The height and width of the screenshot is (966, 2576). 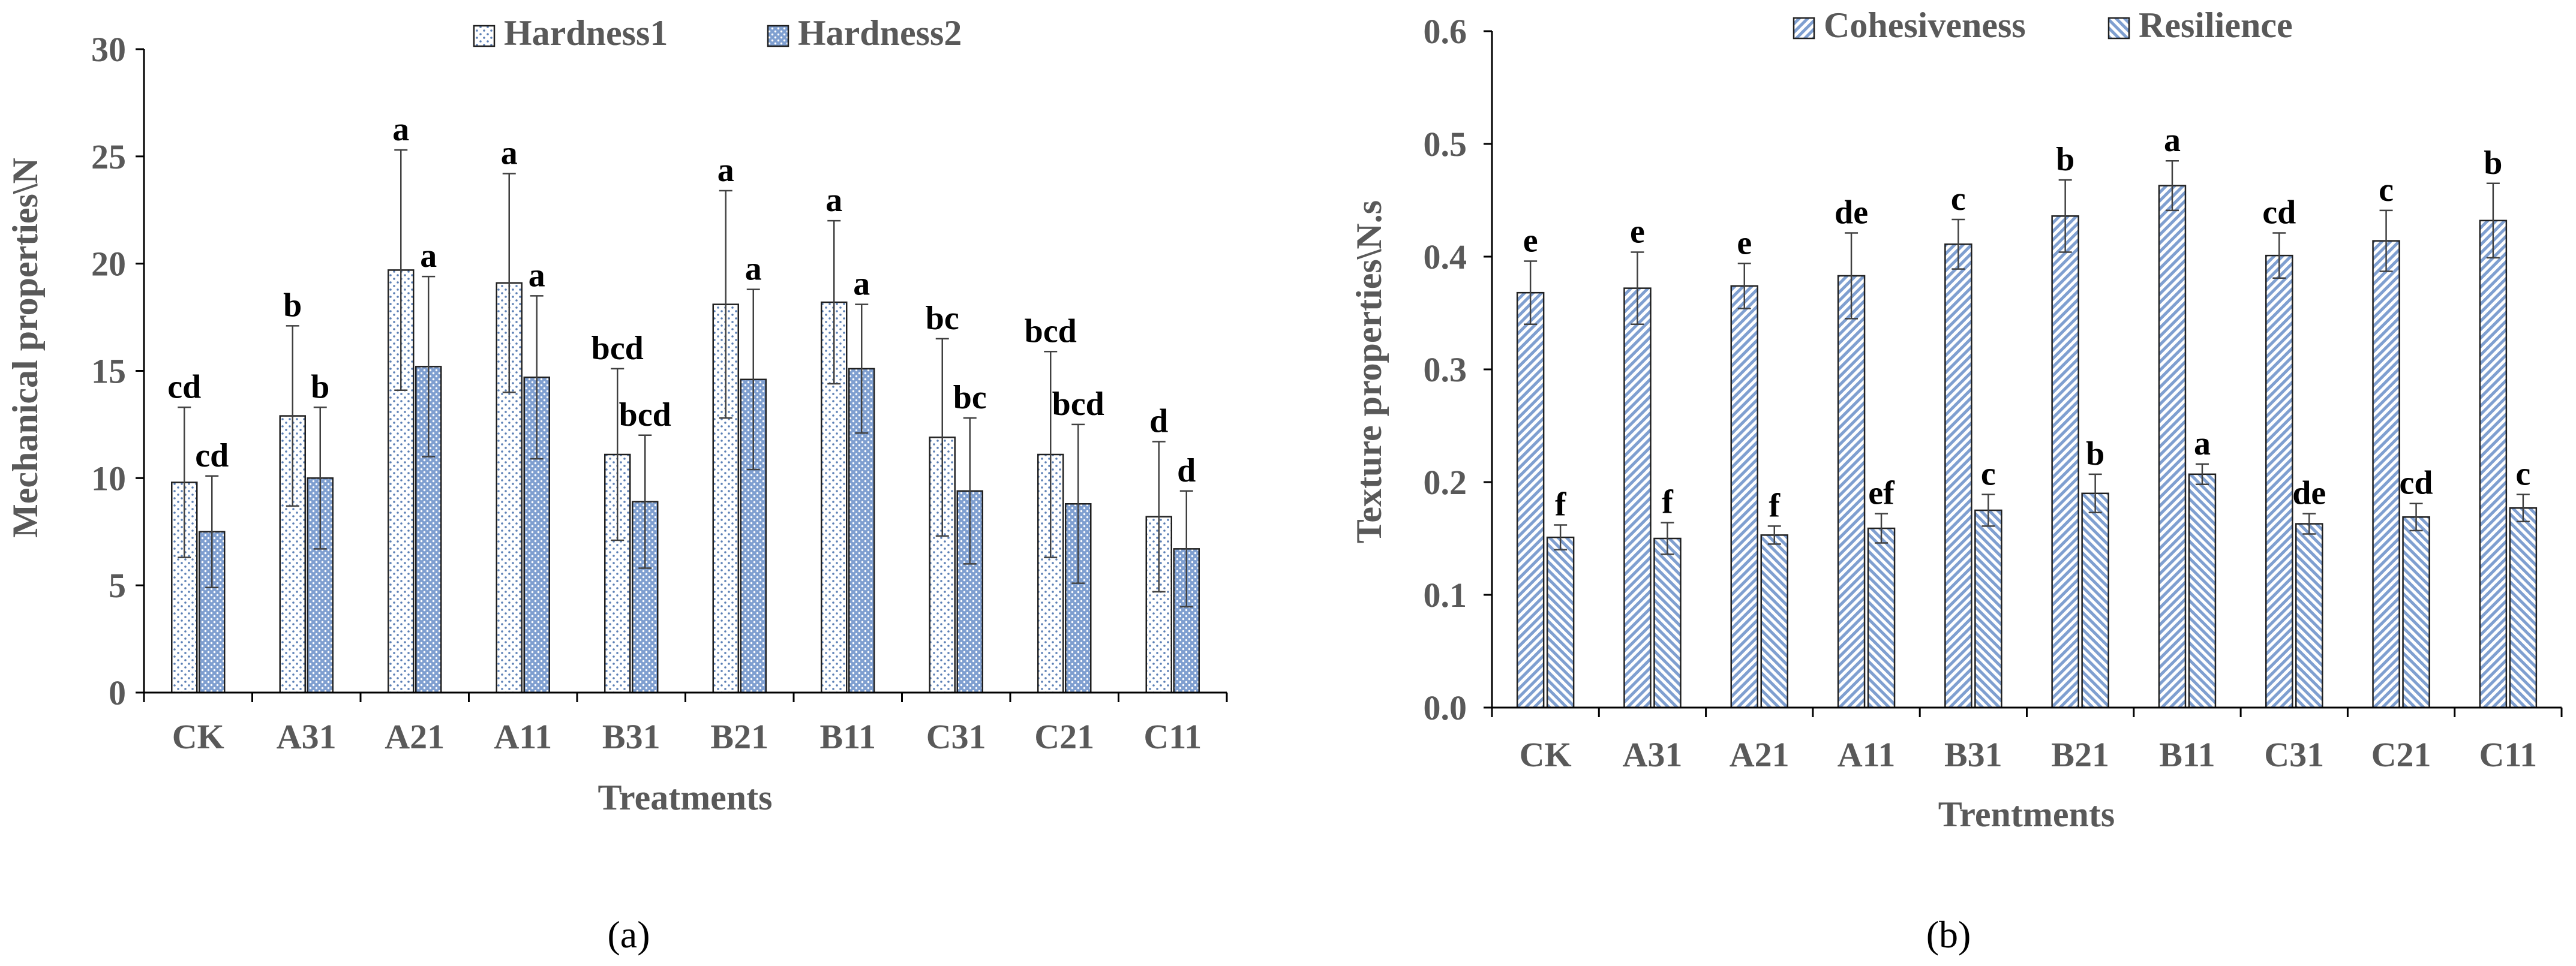 What do you see at coordinates (956, 736) in the screenshot?
I see `x-tick-label: C31` at bounding box center [956, 736].